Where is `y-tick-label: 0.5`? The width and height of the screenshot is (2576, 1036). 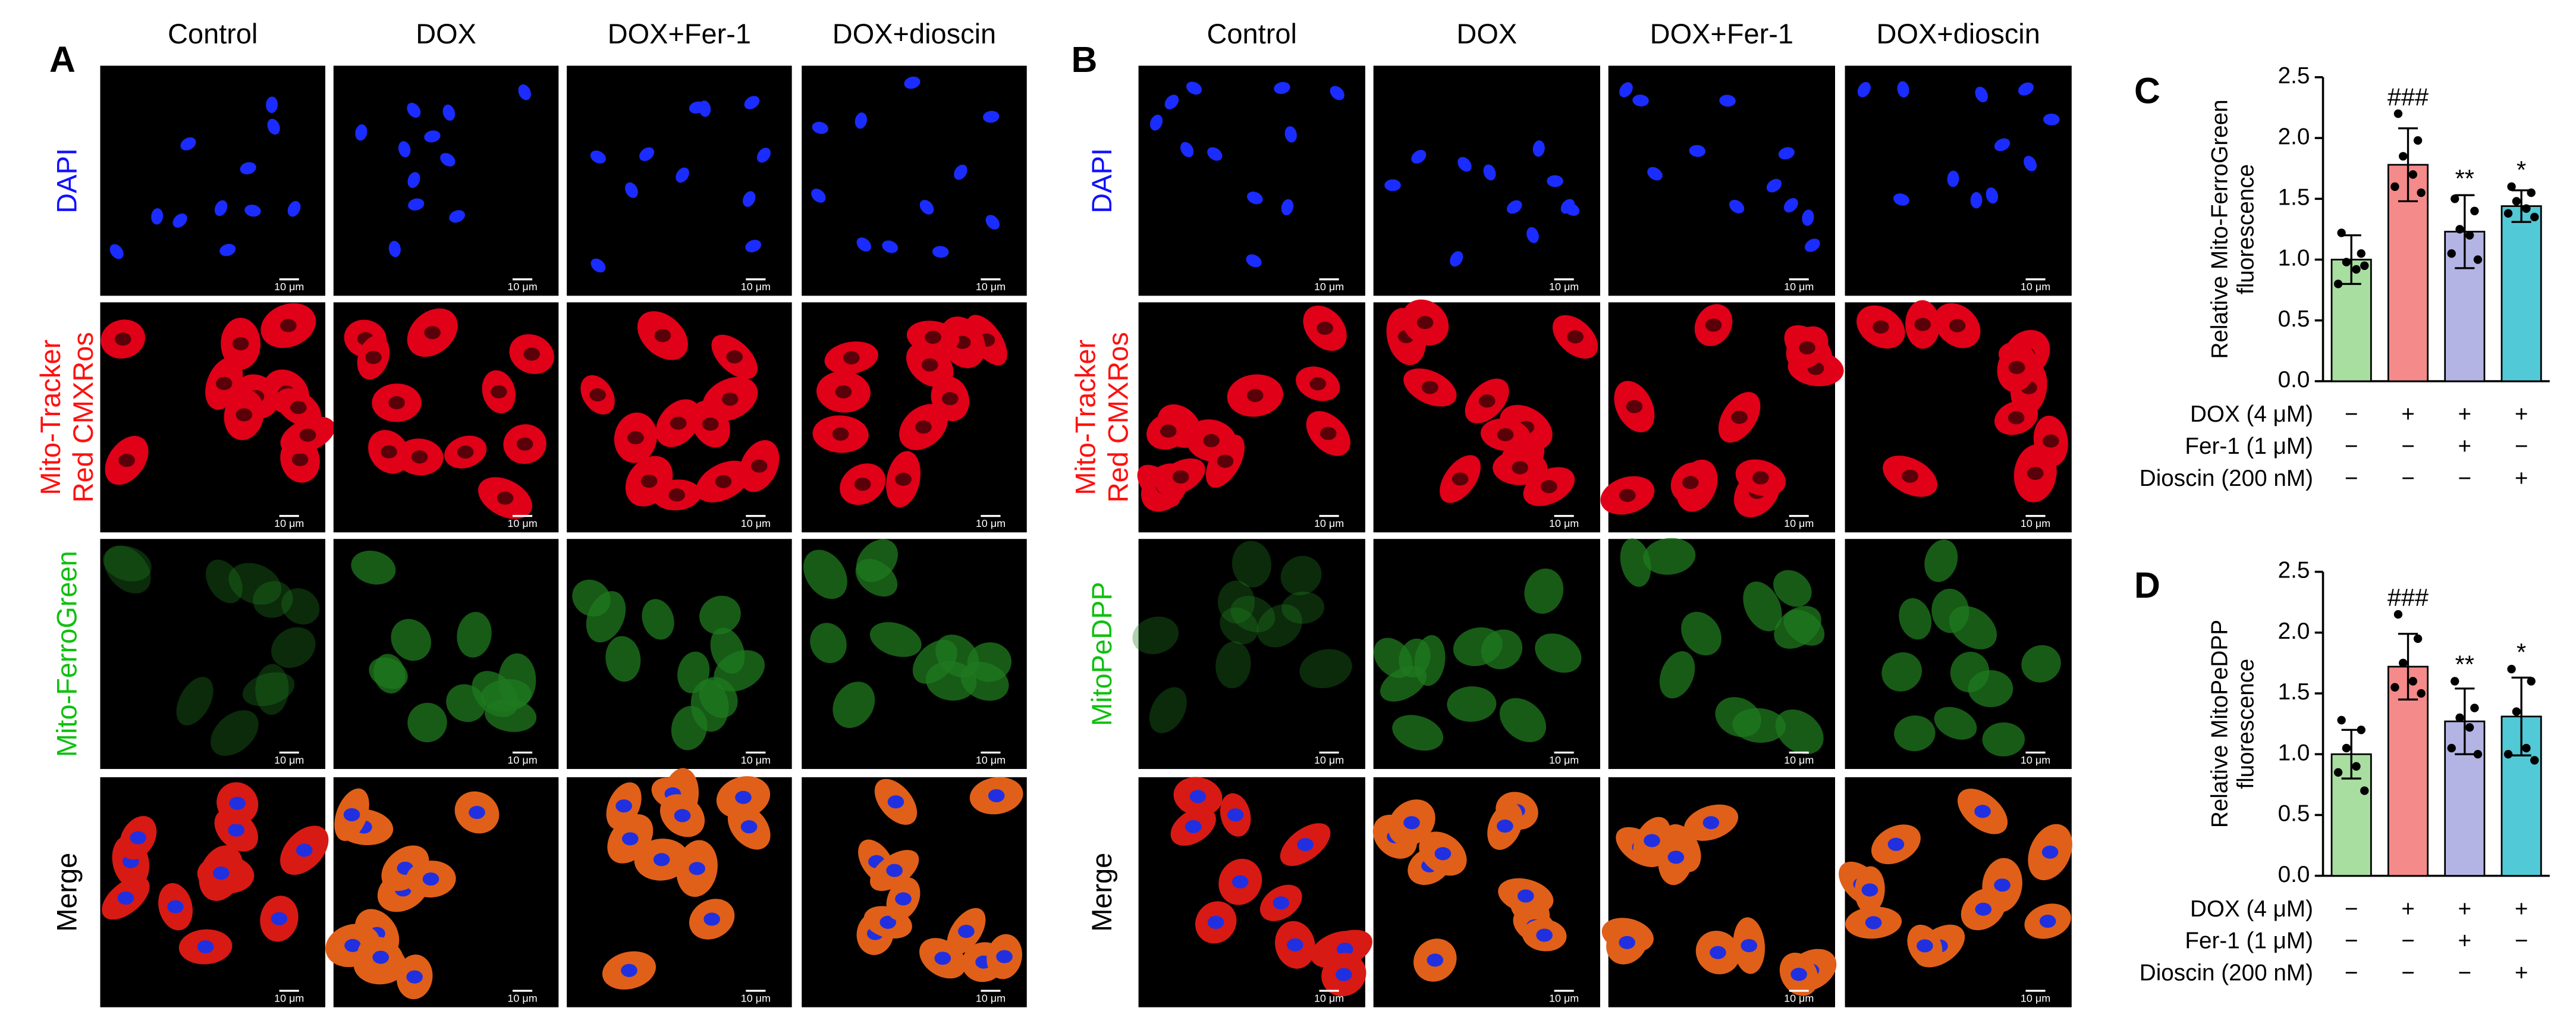 y-tick-label: 0.5 is located at coordinates (2294, 814).